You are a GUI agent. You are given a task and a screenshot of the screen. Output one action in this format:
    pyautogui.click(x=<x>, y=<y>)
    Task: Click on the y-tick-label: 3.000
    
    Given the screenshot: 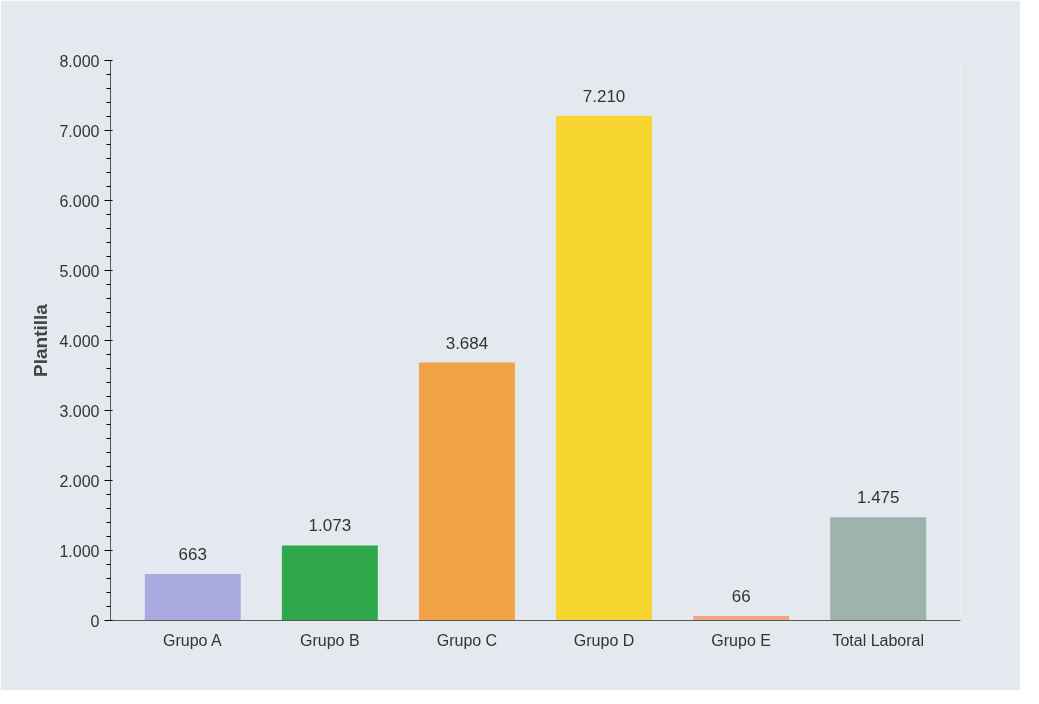 What is the action you would take?
    pyautogui.click(x=79, y=411)
    